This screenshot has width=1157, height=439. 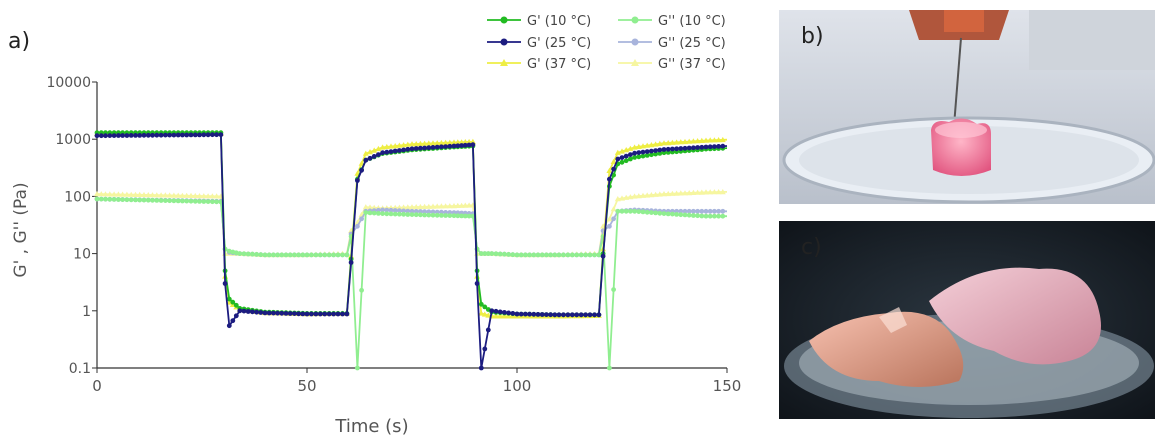 What do you see at coordinates (371, 426) in the screenshot?
I see `x-axis-label: Time (s)` at bounding box center [371, 426].